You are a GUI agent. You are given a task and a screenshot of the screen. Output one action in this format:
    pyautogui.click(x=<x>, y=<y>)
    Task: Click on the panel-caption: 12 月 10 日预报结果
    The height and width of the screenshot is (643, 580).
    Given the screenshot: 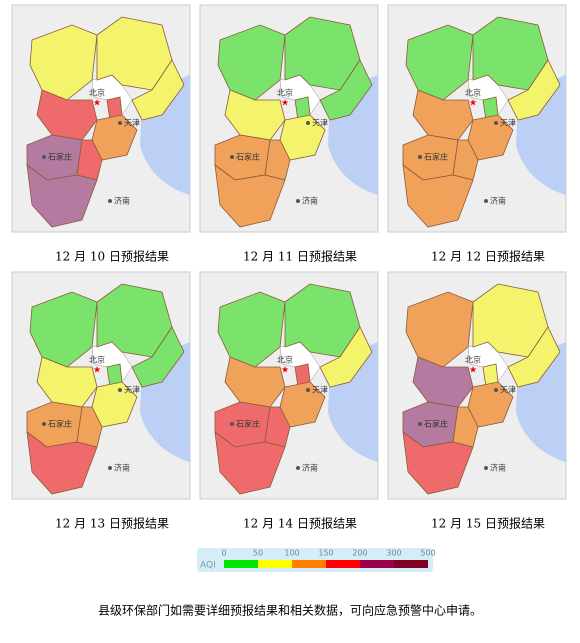 What is the action you would take?
    pyautogui.click(x=112, y=256)
    